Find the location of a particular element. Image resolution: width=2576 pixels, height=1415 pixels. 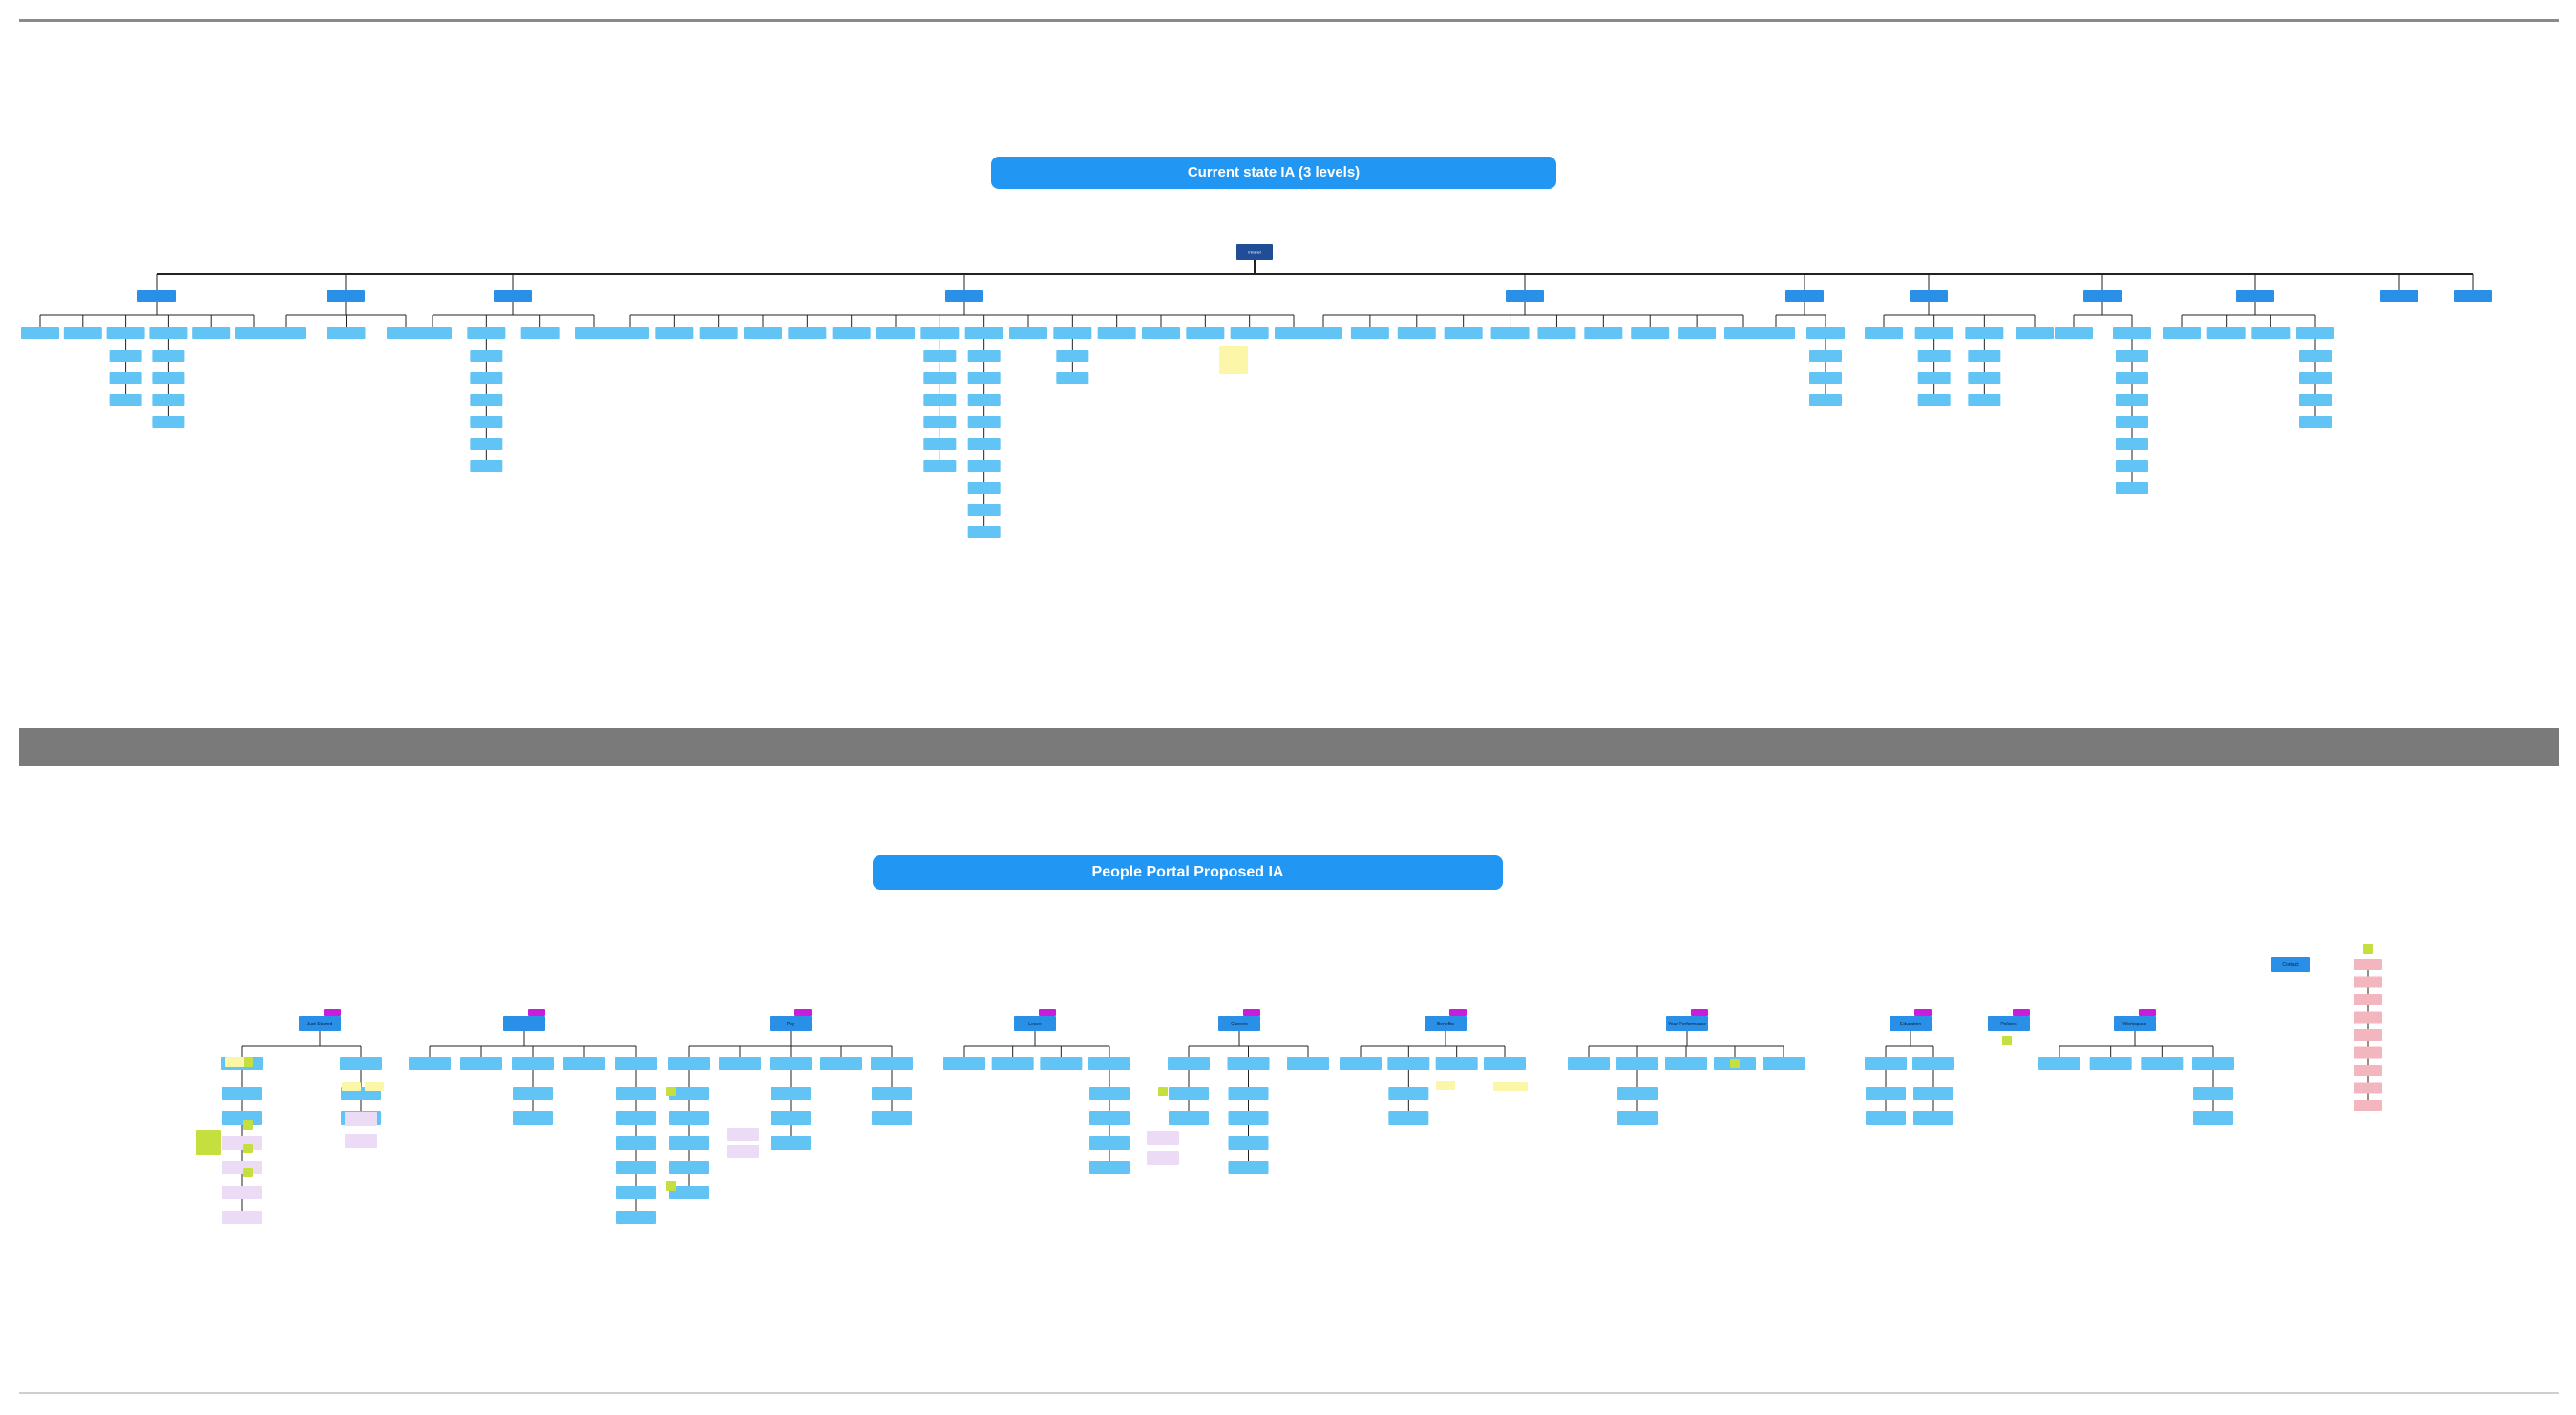

contact-node is located at coordinates (2290, 964).